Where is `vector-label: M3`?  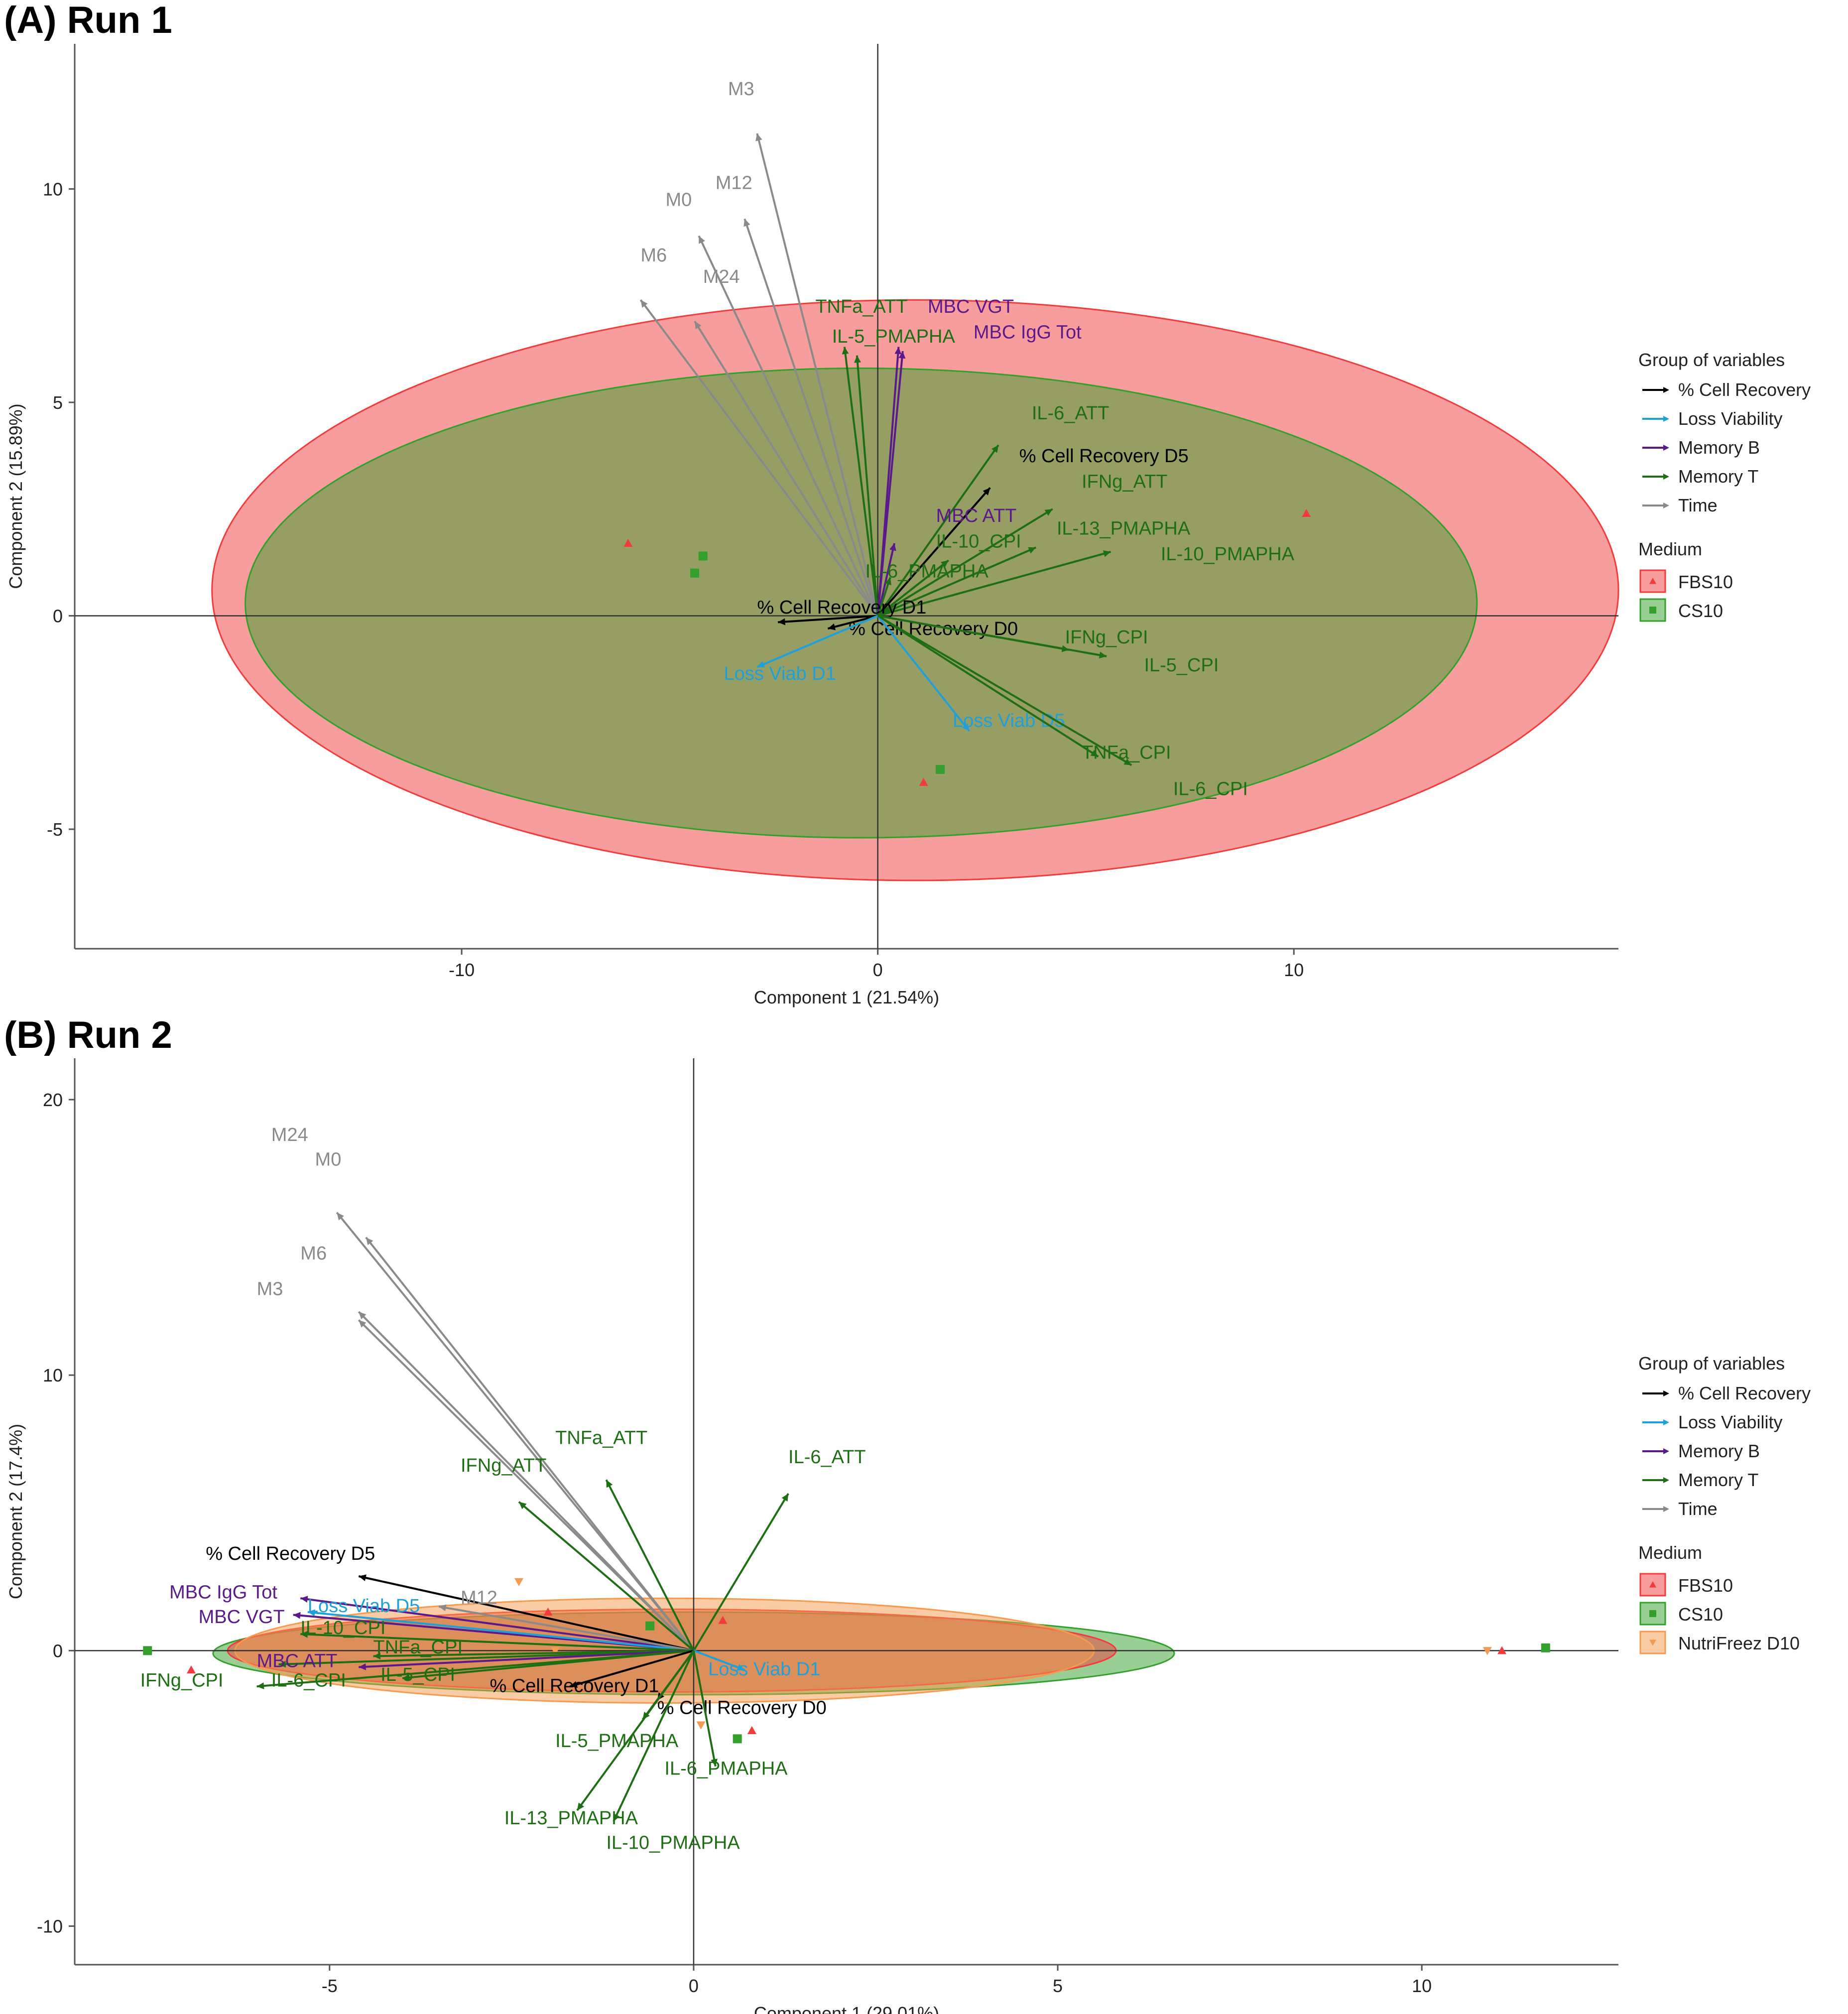 vector-label: M3 is located at coordinates (270, 1289).